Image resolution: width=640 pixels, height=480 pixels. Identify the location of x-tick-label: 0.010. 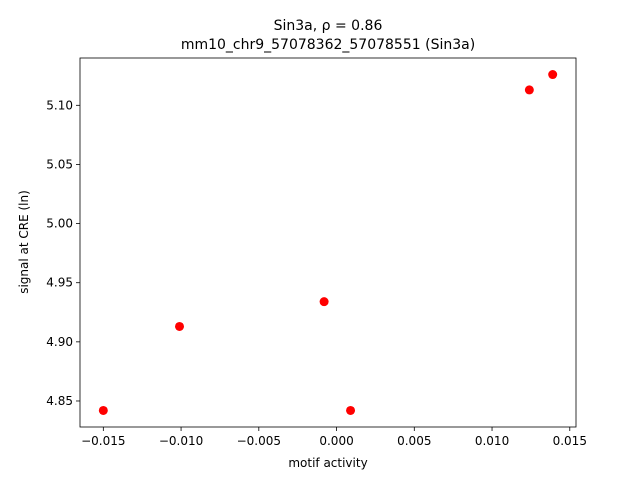
(492, 441).